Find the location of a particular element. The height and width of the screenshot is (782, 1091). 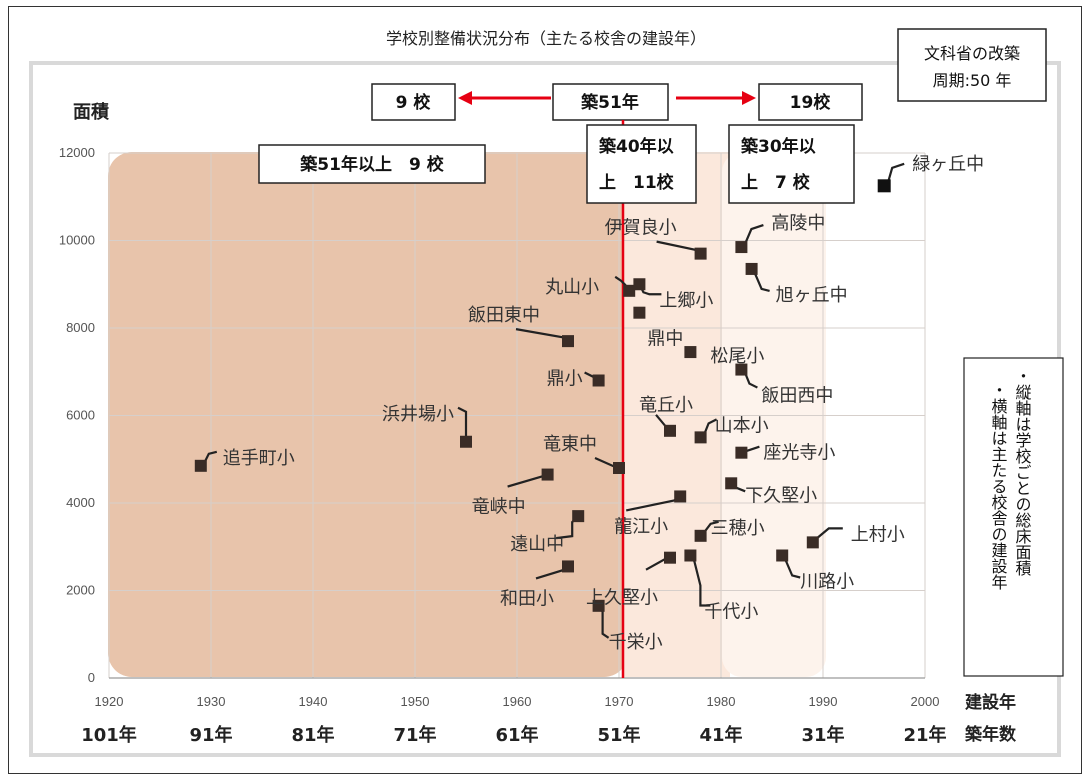

y-tick-label: 0 is located at coordinates (91, 677).